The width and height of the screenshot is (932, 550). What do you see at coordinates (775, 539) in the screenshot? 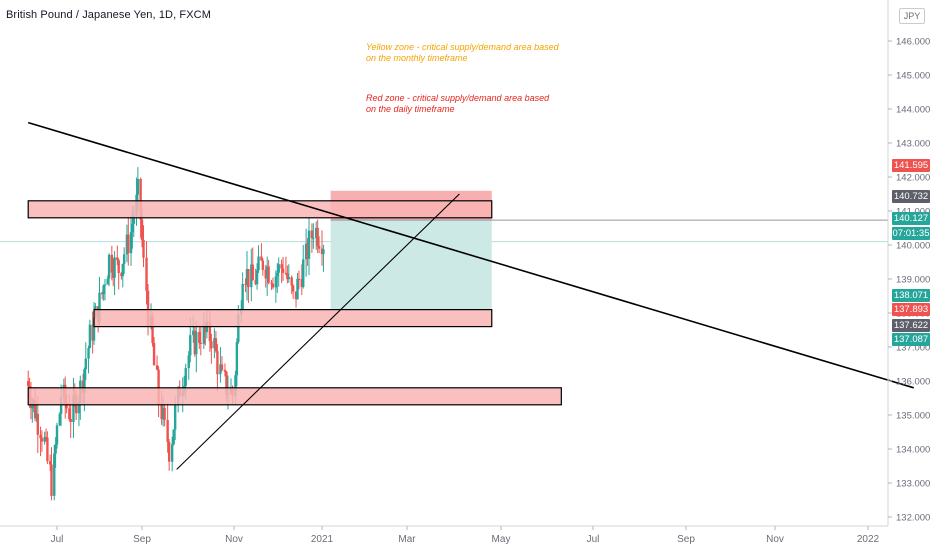
I see `x-tick-label: Nov` at bounding box center [775, 539].